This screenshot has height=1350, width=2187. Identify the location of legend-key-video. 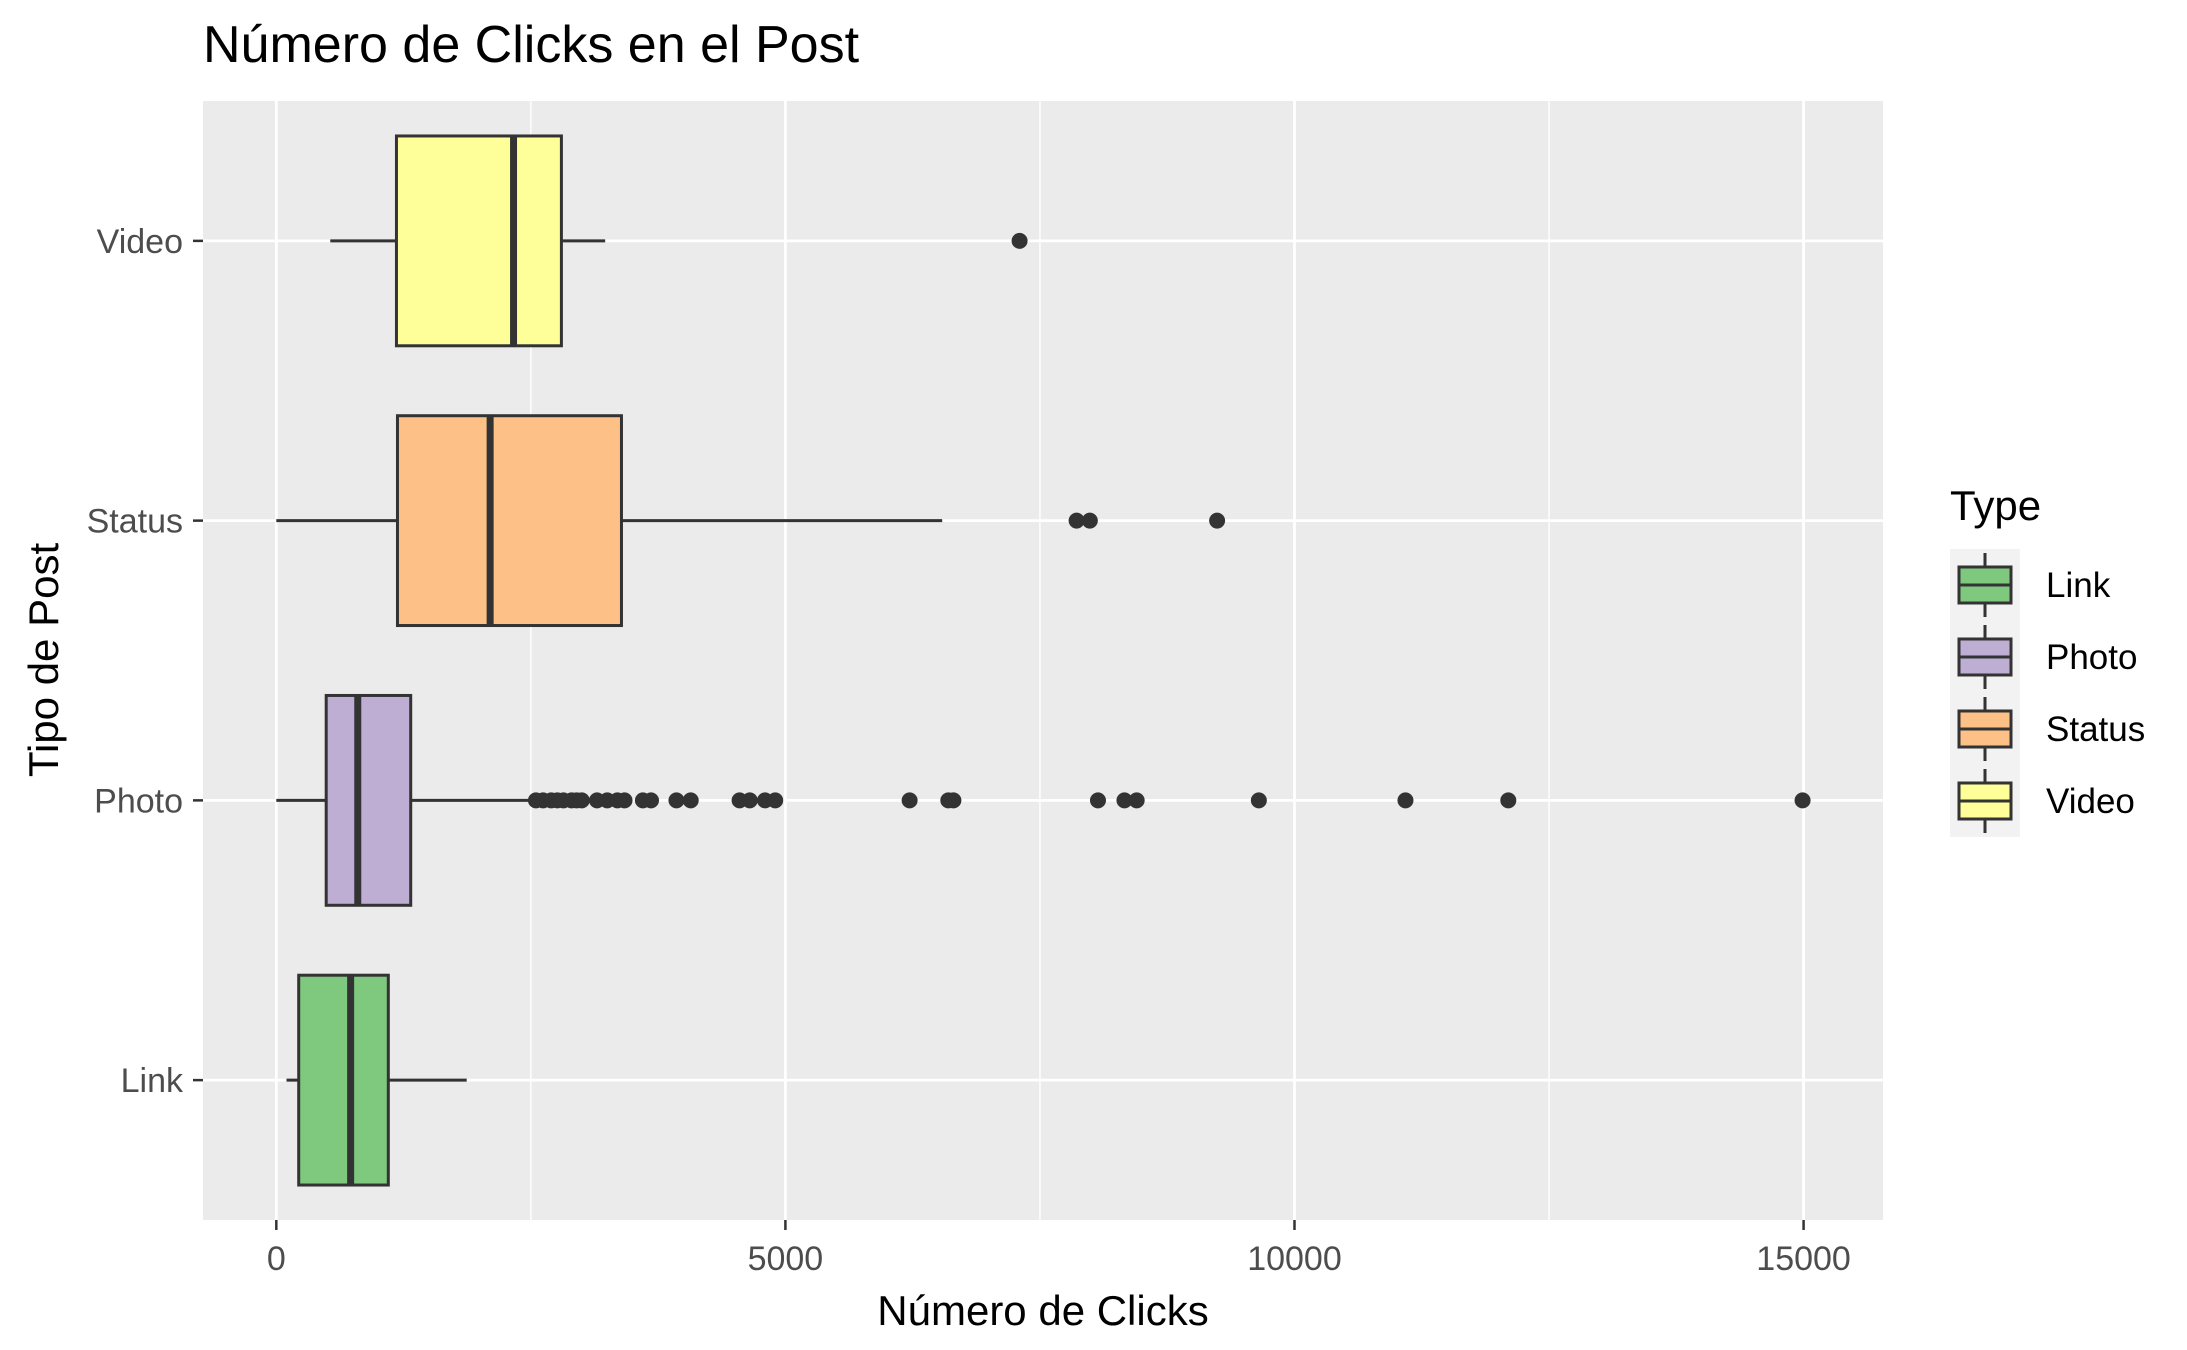
(1985, 801).